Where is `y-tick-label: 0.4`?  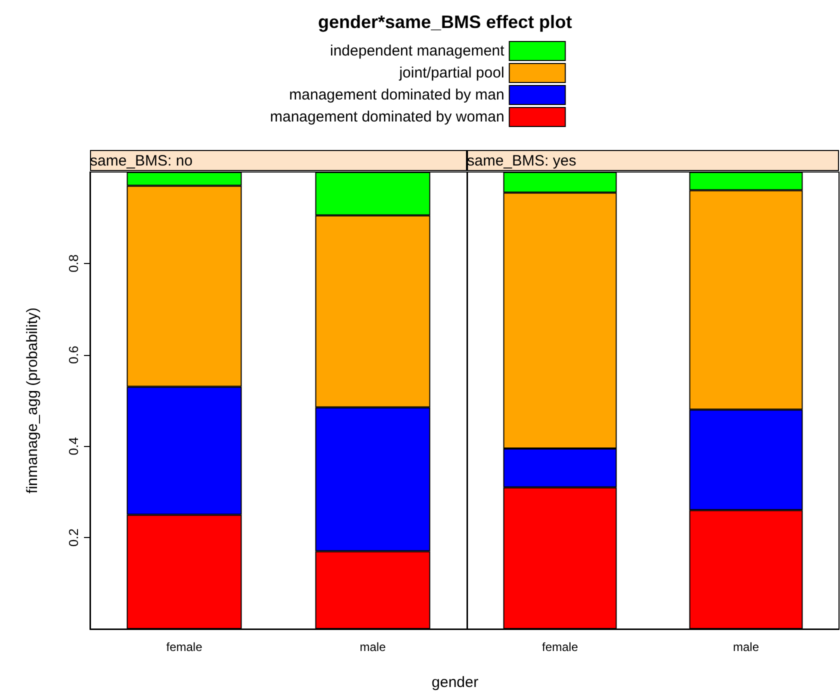 y-tick-label: 0.4 is located at coordinates (73, 446).